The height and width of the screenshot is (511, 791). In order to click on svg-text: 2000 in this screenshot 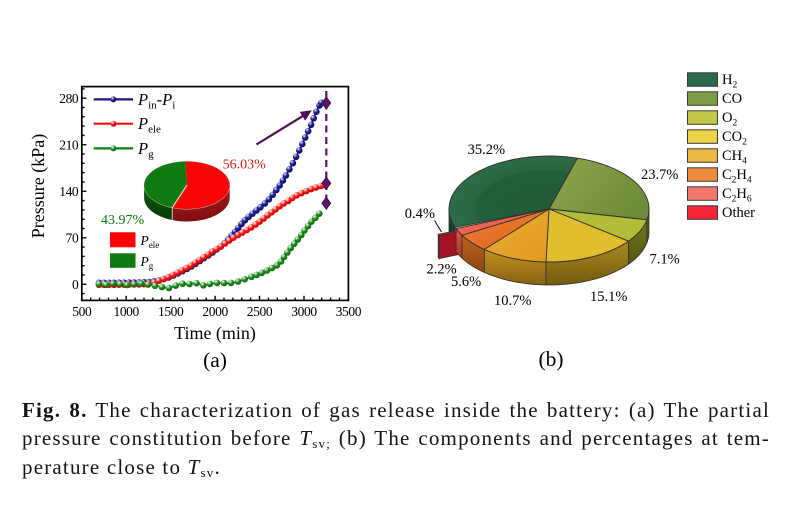, I will do `click(215, 311)`.